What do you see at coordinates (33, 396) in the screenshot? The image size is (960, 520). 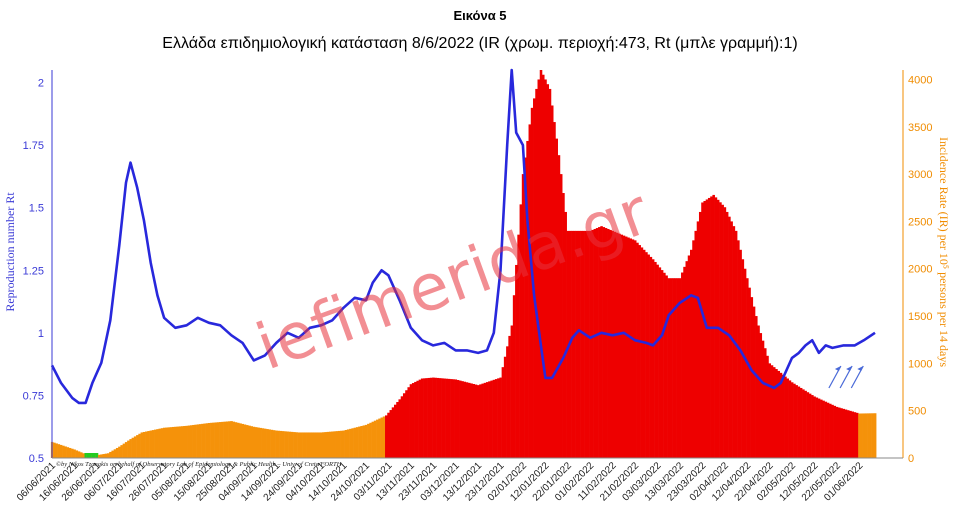 I see `y-left-tick-label: 0.75` at bounding box center [33, 396].